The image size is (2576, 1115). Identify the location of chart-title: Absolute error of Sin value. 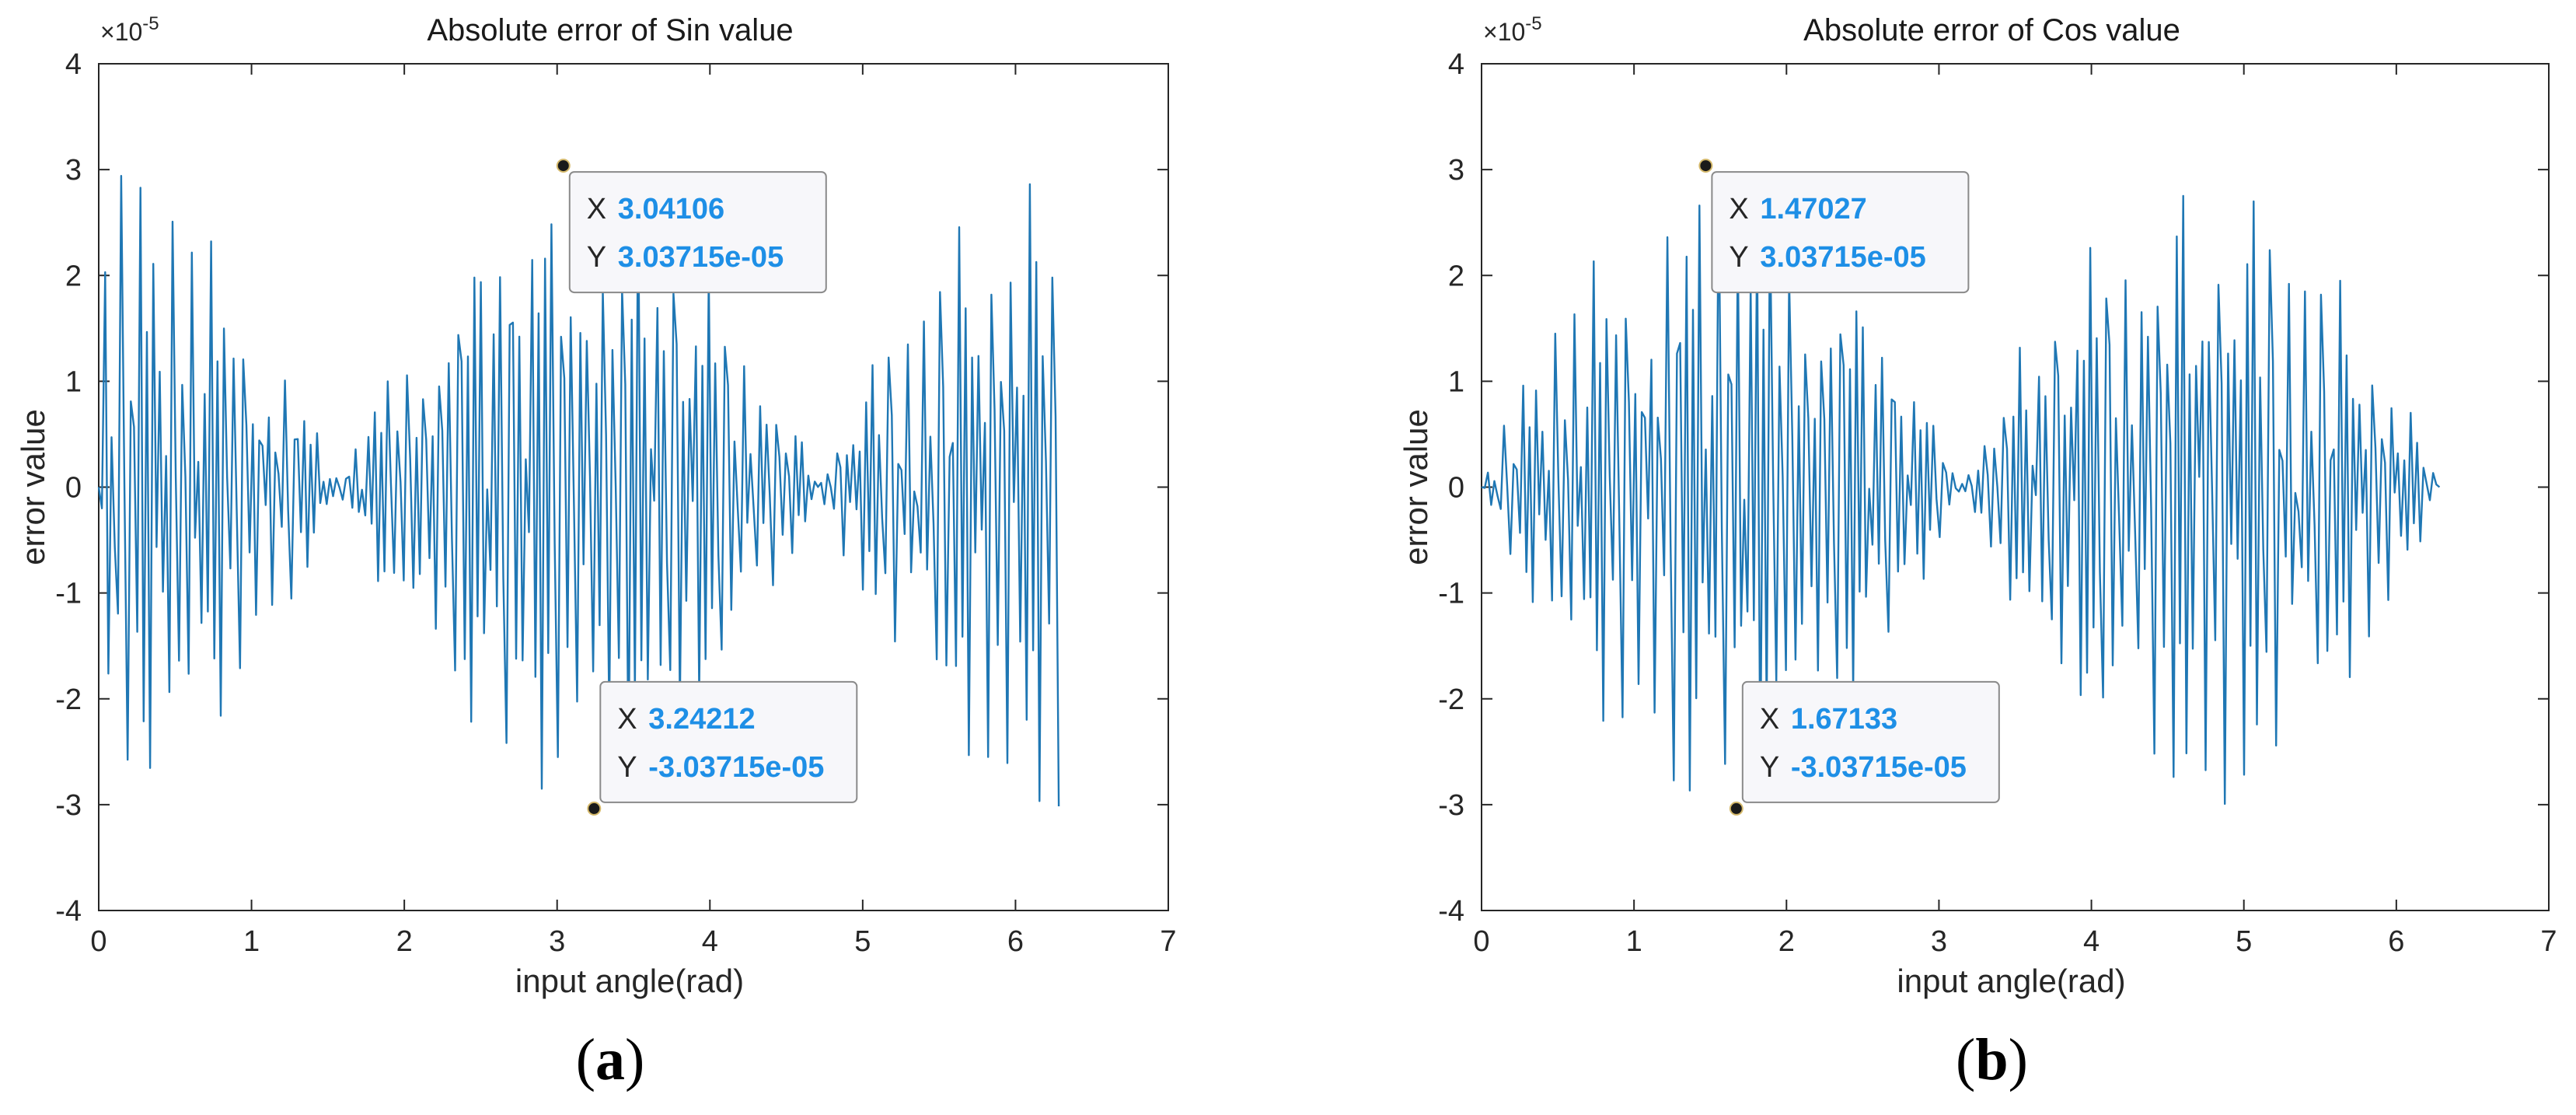
(610, 30).